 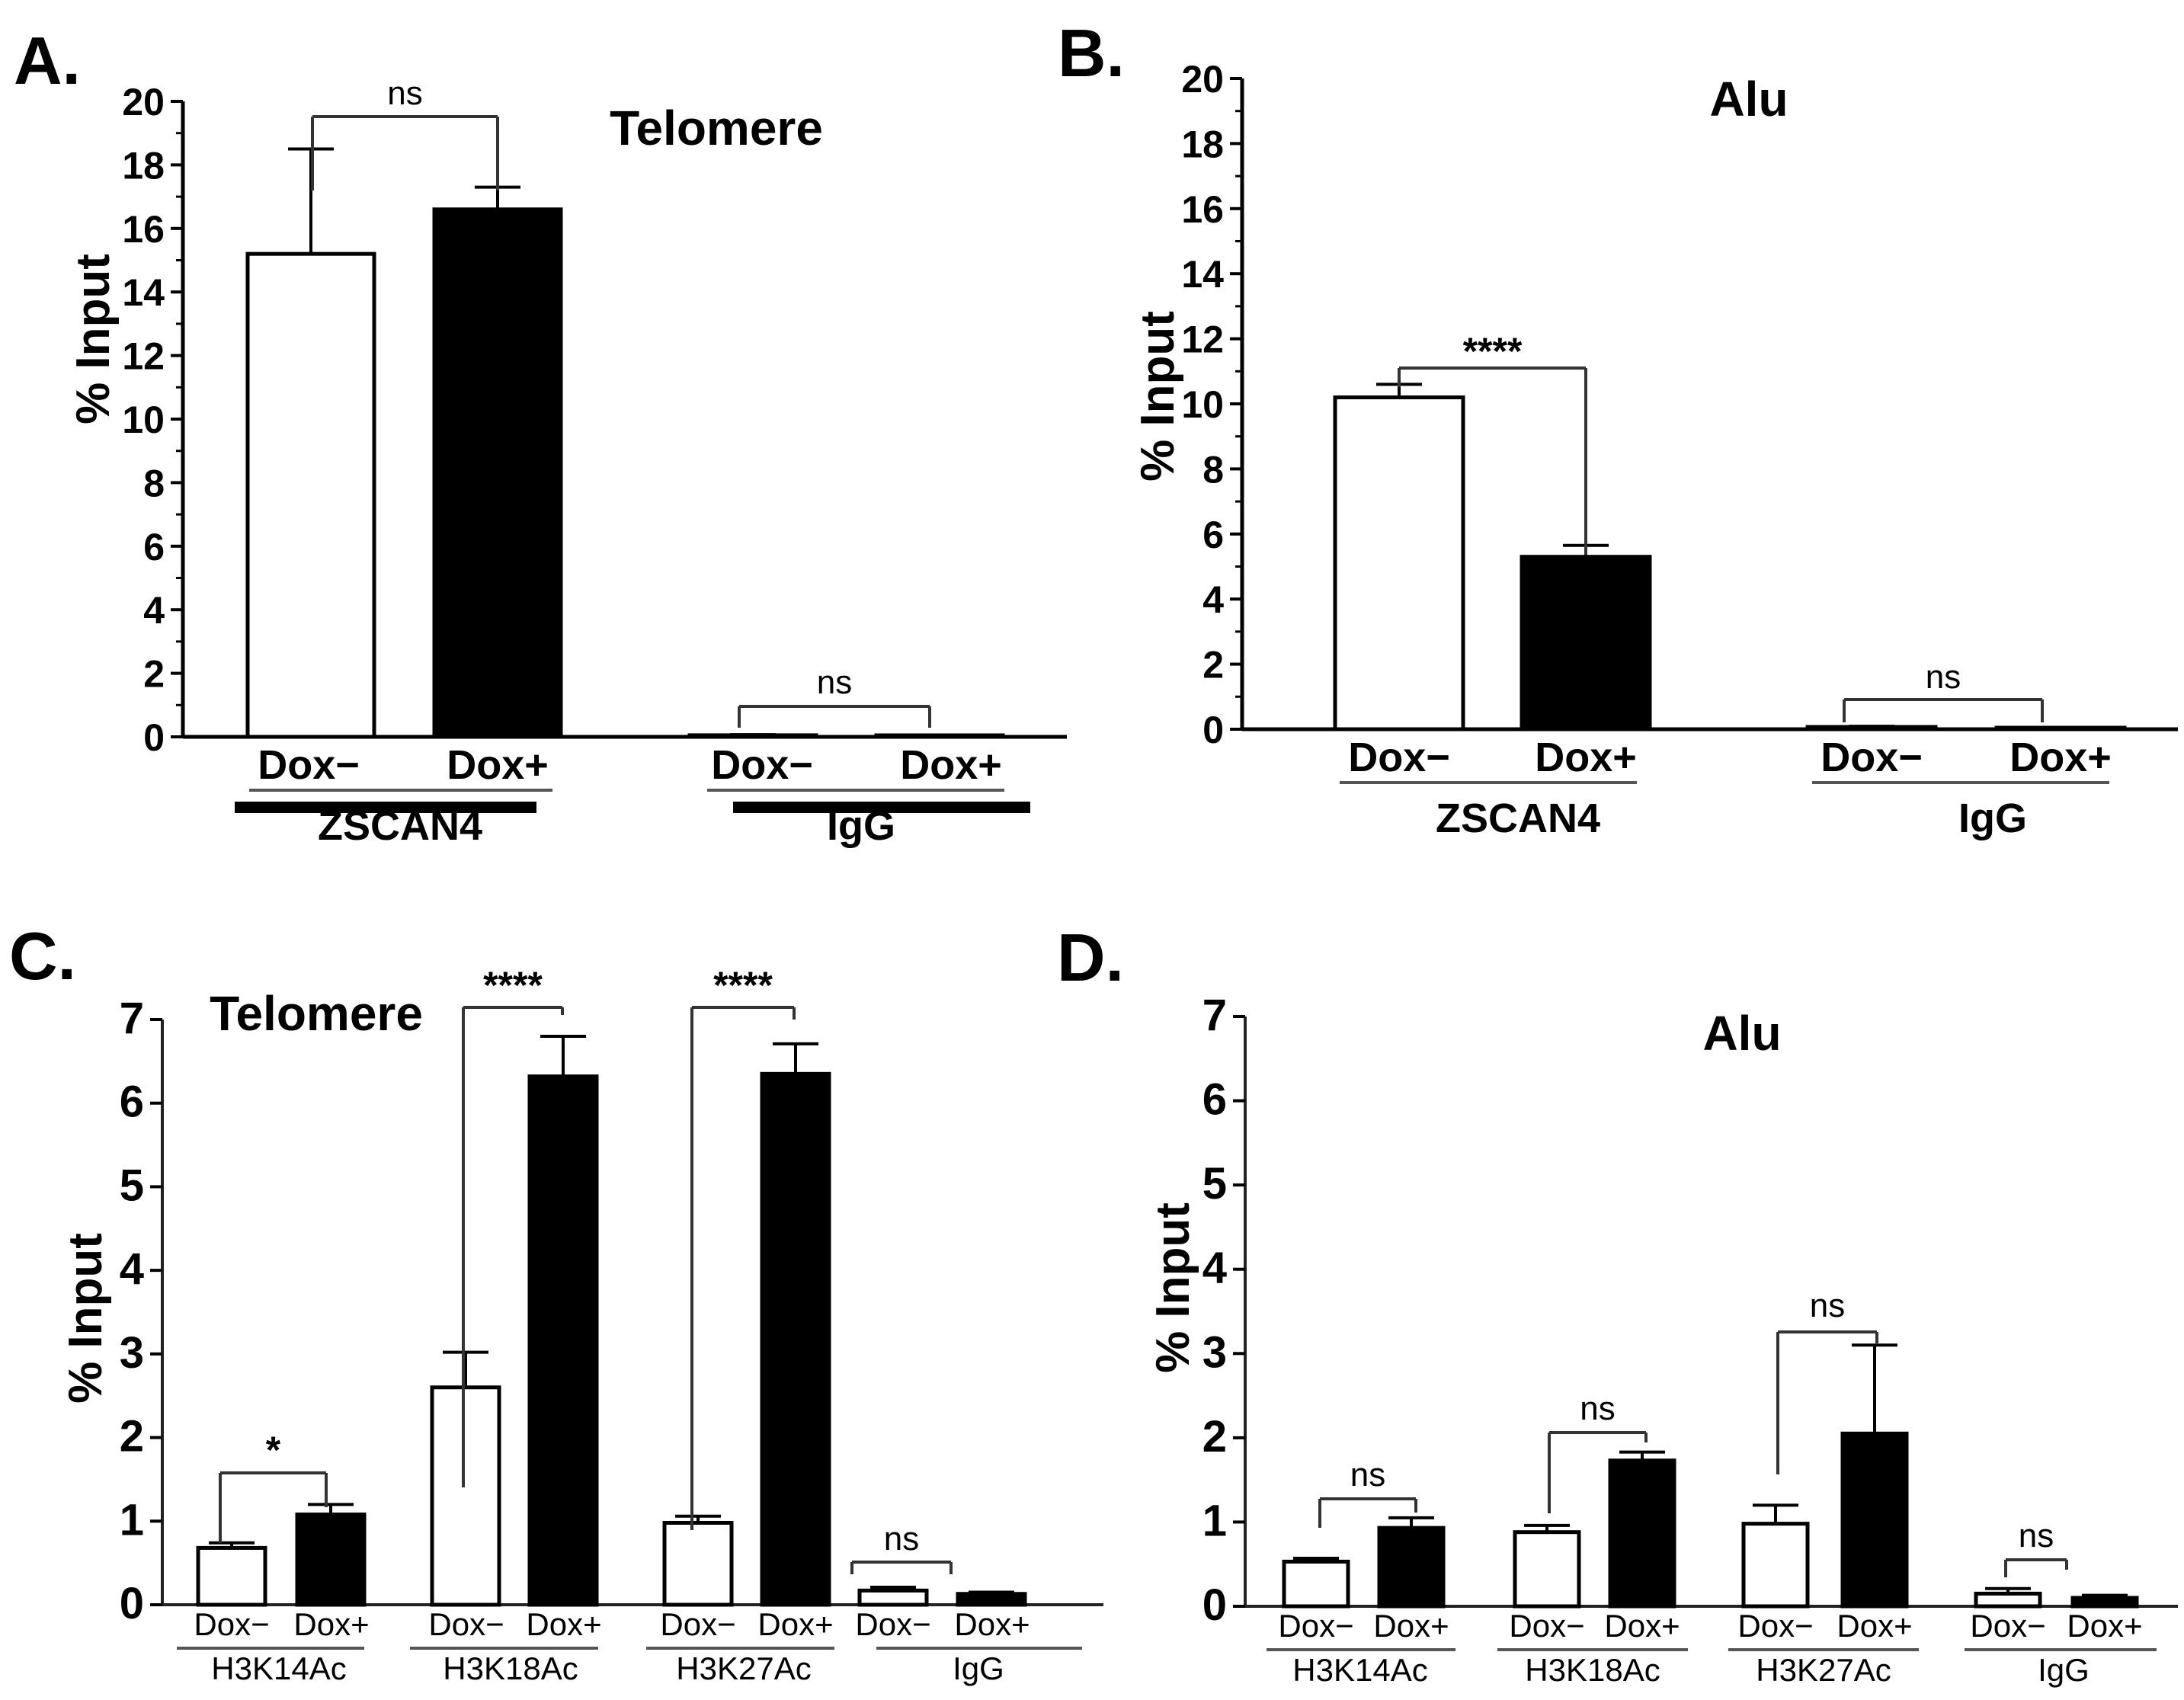 I want to click on group-strip, so click(x=881, y=807).